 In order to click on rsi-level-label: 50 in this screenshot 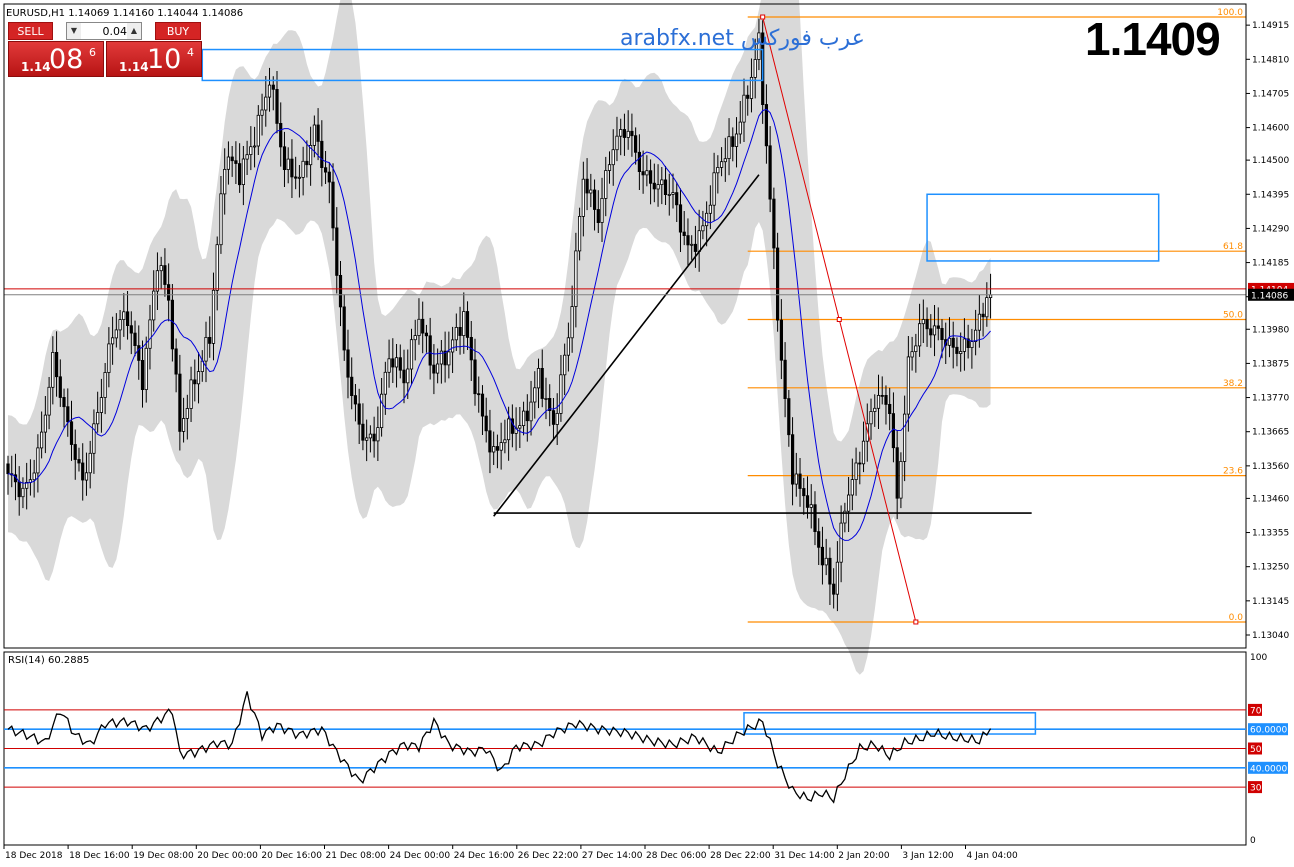, I will do `click(1256, 750)`.